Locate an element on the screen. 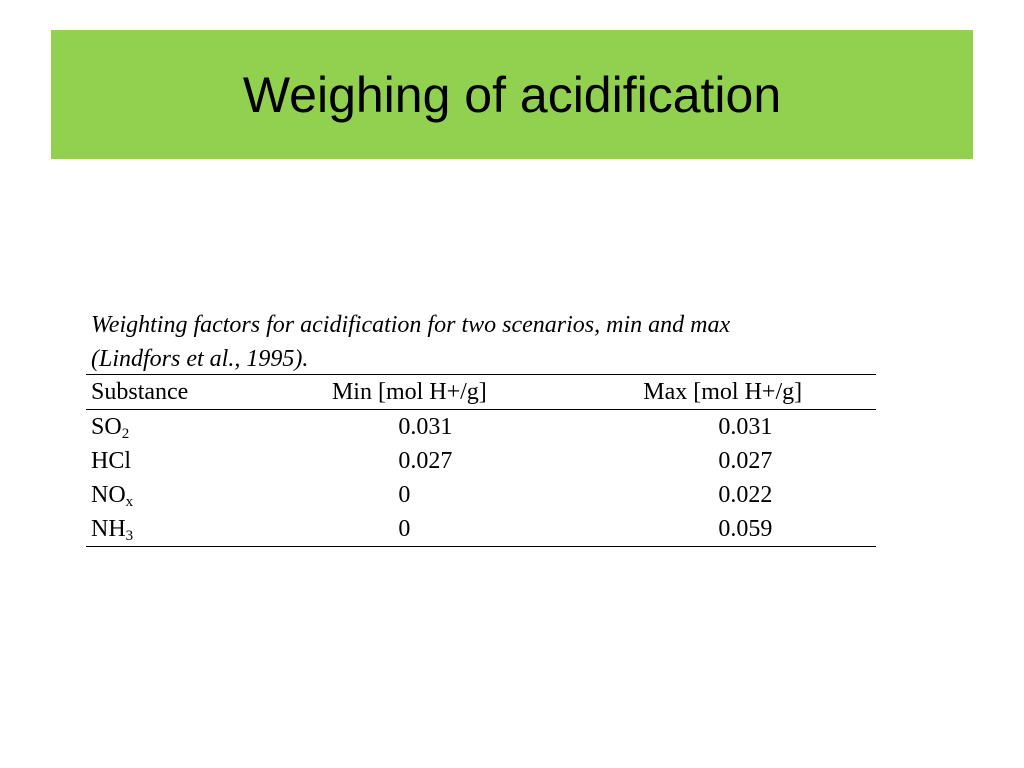 The width and height of the screenshot is (1024, 768). table-row: SO2 0.031 0.031 is located at coordinates (481, 427).